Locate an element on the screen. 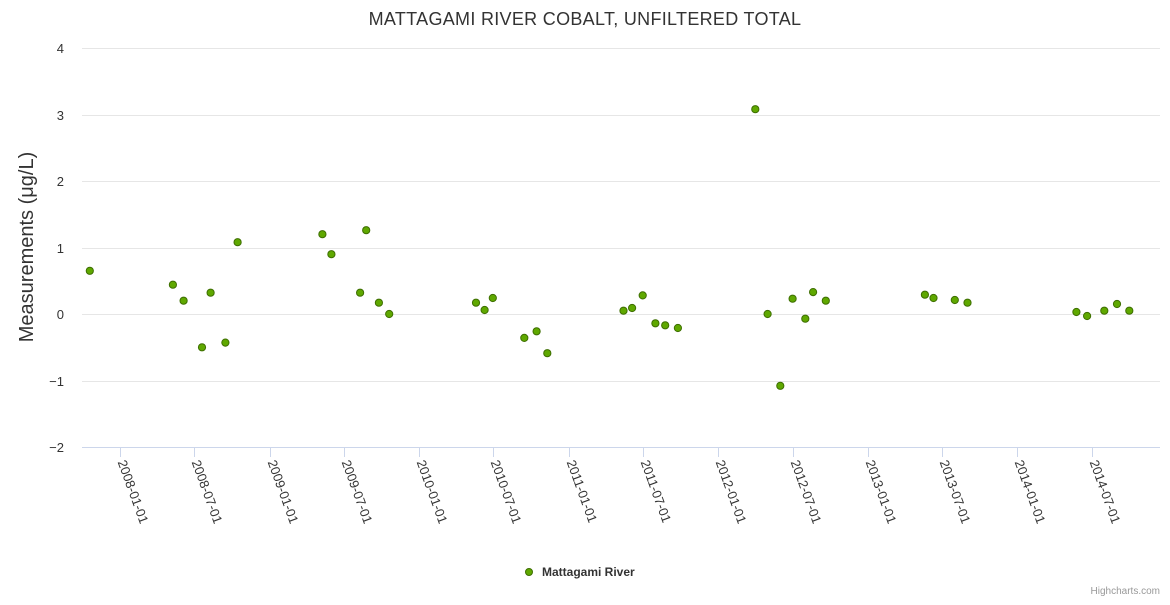 This screenshot has width=1170, height=605. x-tick-label: 2014-07-01 is located at coordinates (1105, 492).